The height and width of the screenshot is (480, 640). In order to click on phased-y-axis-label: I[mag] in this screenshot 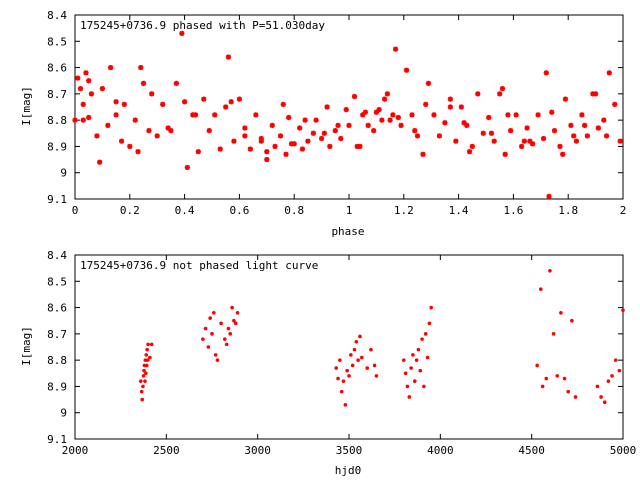, I will do `click(26, 106)`.